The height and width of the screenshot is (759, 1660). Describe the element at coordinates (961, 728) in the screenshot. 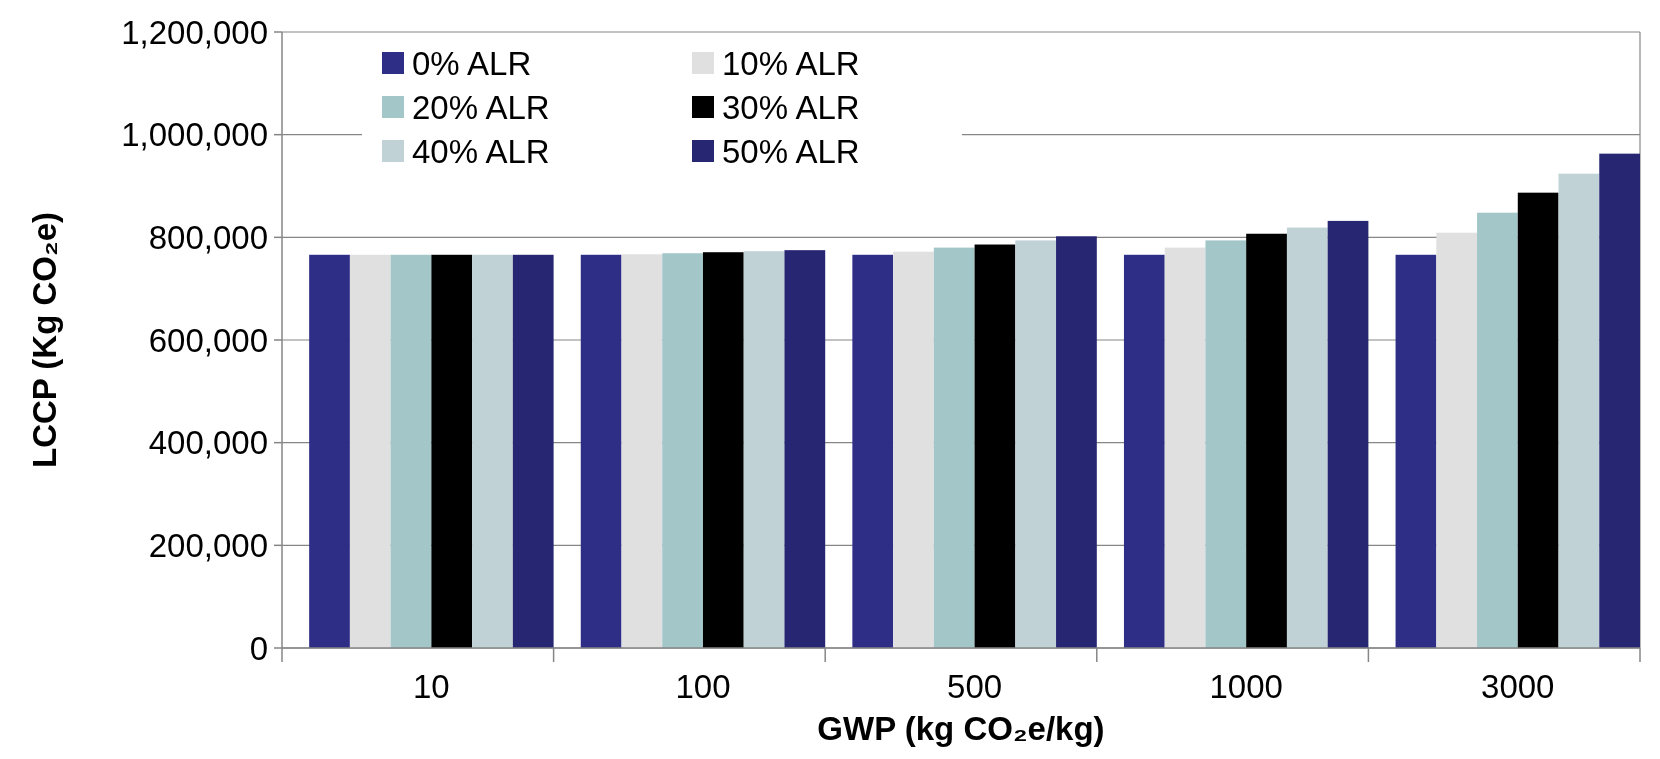

I see `x-axis-title: GWP (kg CO₂e/kg)` at that location.